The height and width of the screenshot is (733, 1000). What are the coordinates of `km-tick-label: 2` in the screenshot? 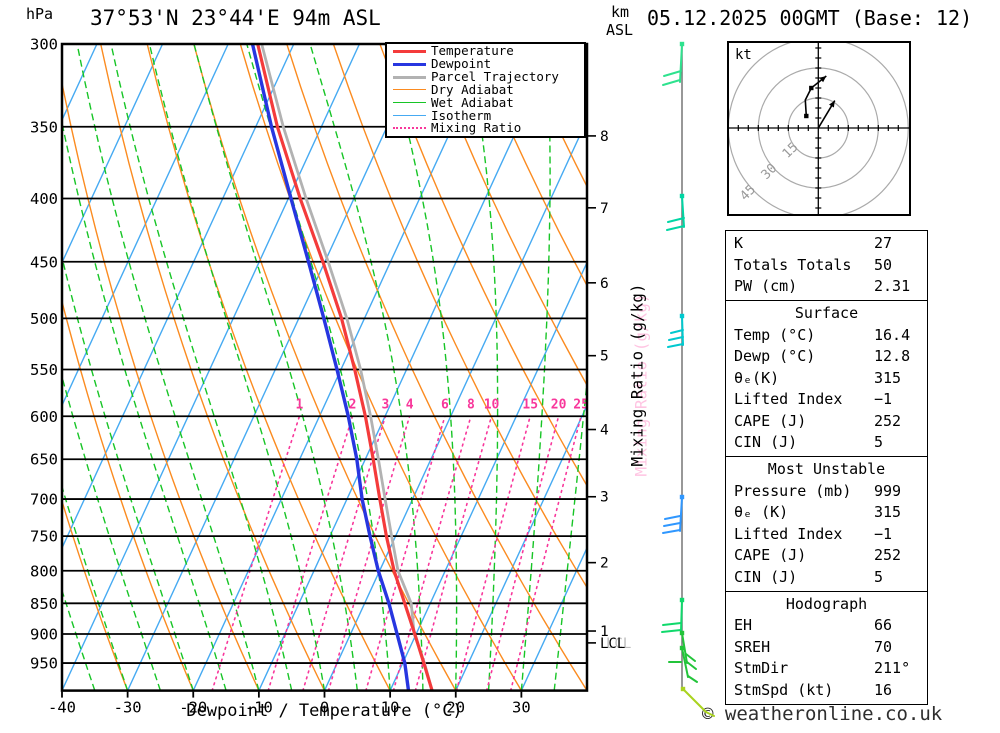 It's located at (604, 564).